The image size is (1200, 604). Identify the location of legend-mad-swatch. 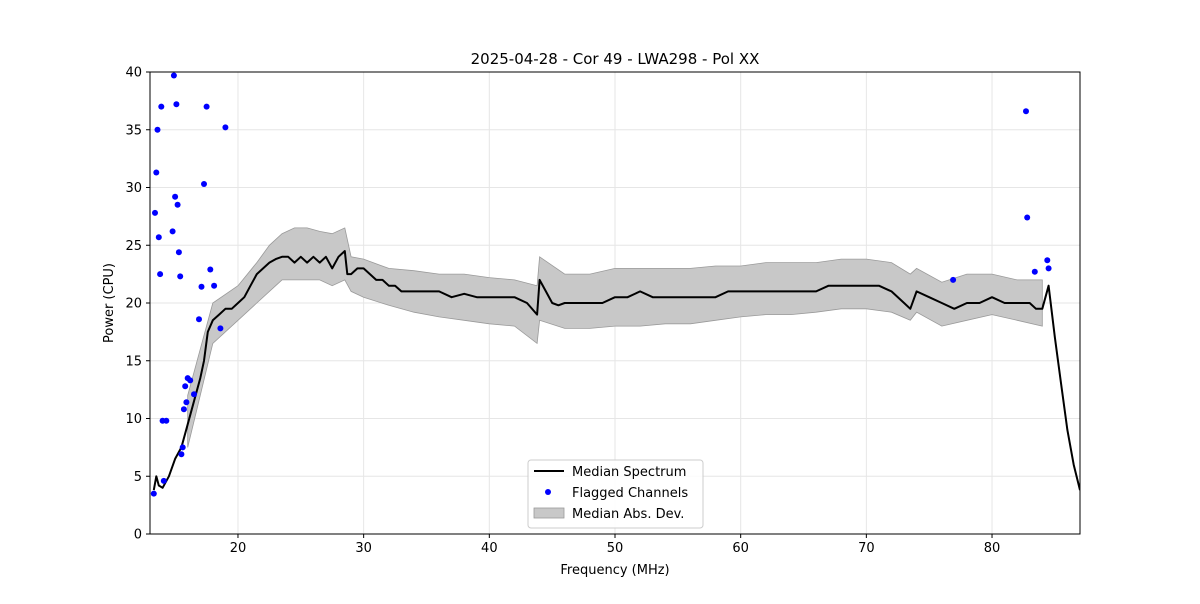
(549, 513).